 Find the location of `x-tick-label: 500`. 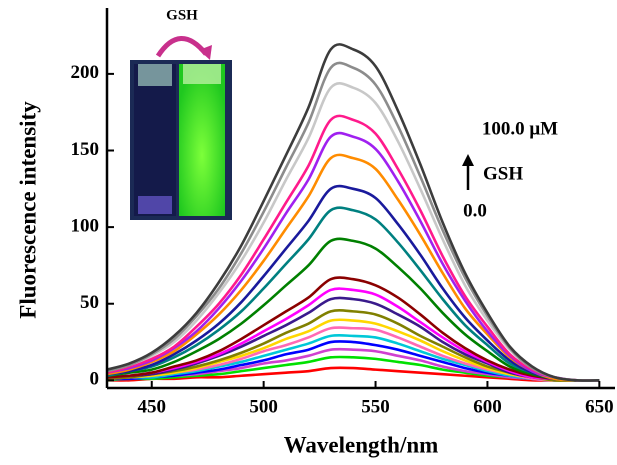

x-tick-label: 500 is located at coordinates (263, 406).